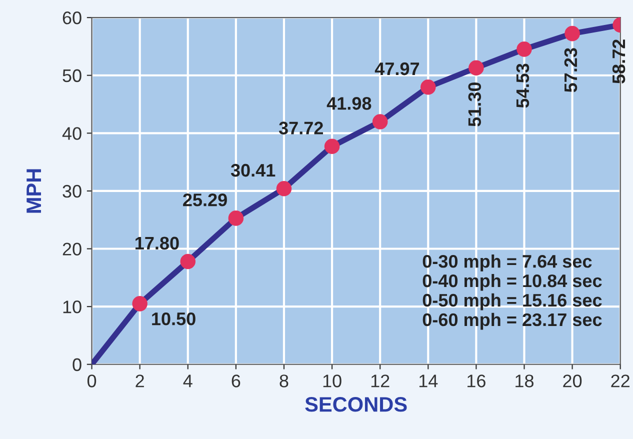  I want to click on x-tick-label: 14, so click(428, 381).